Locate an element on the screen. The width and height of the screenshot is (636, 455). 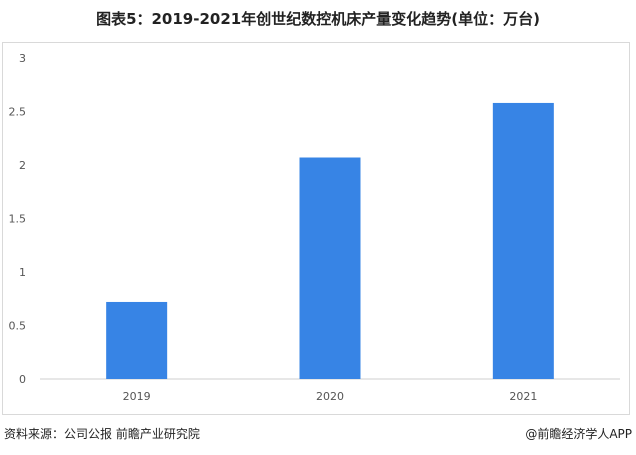
y-tick-label: 2 is located at coordinates (22, 165).